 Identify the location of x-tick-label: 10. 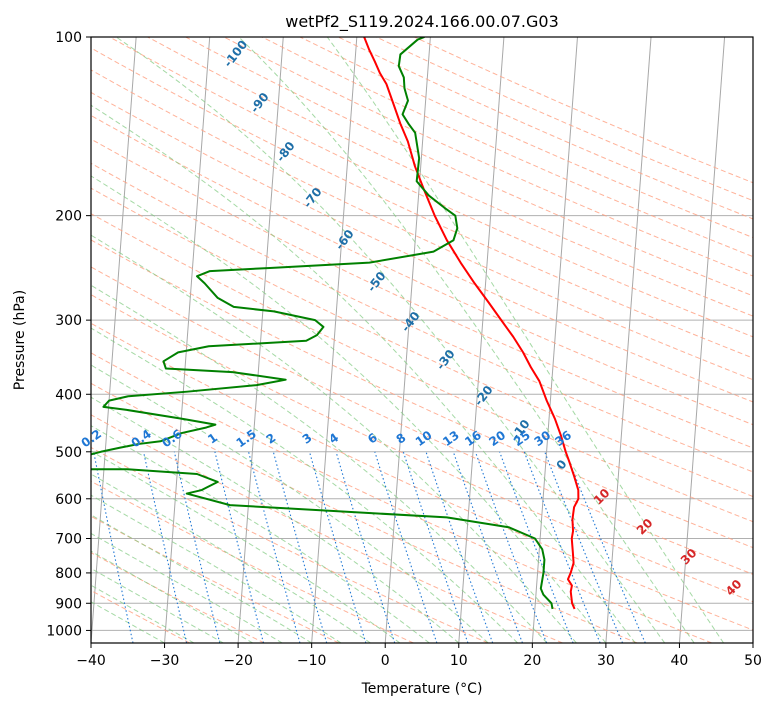
(459, 661).